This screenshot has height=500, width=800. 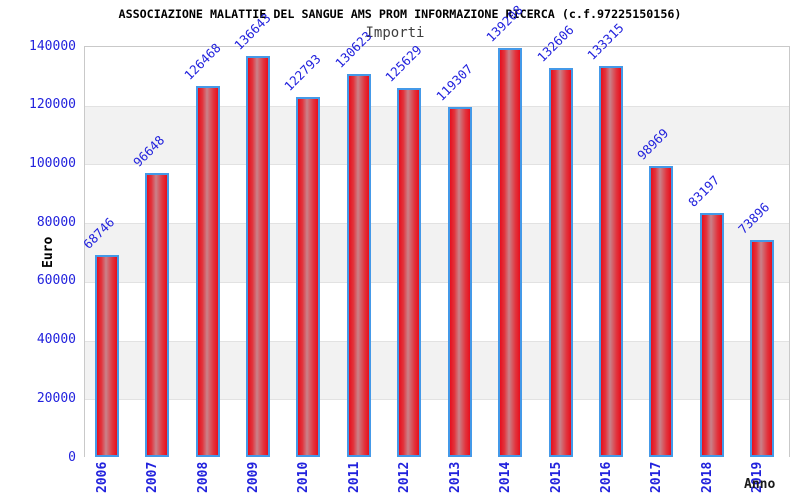 What do you see at coordinates (606, 477) in the screenshot?
I see `x-tick-label-2016: 2016` at bounding box center [606, 477].